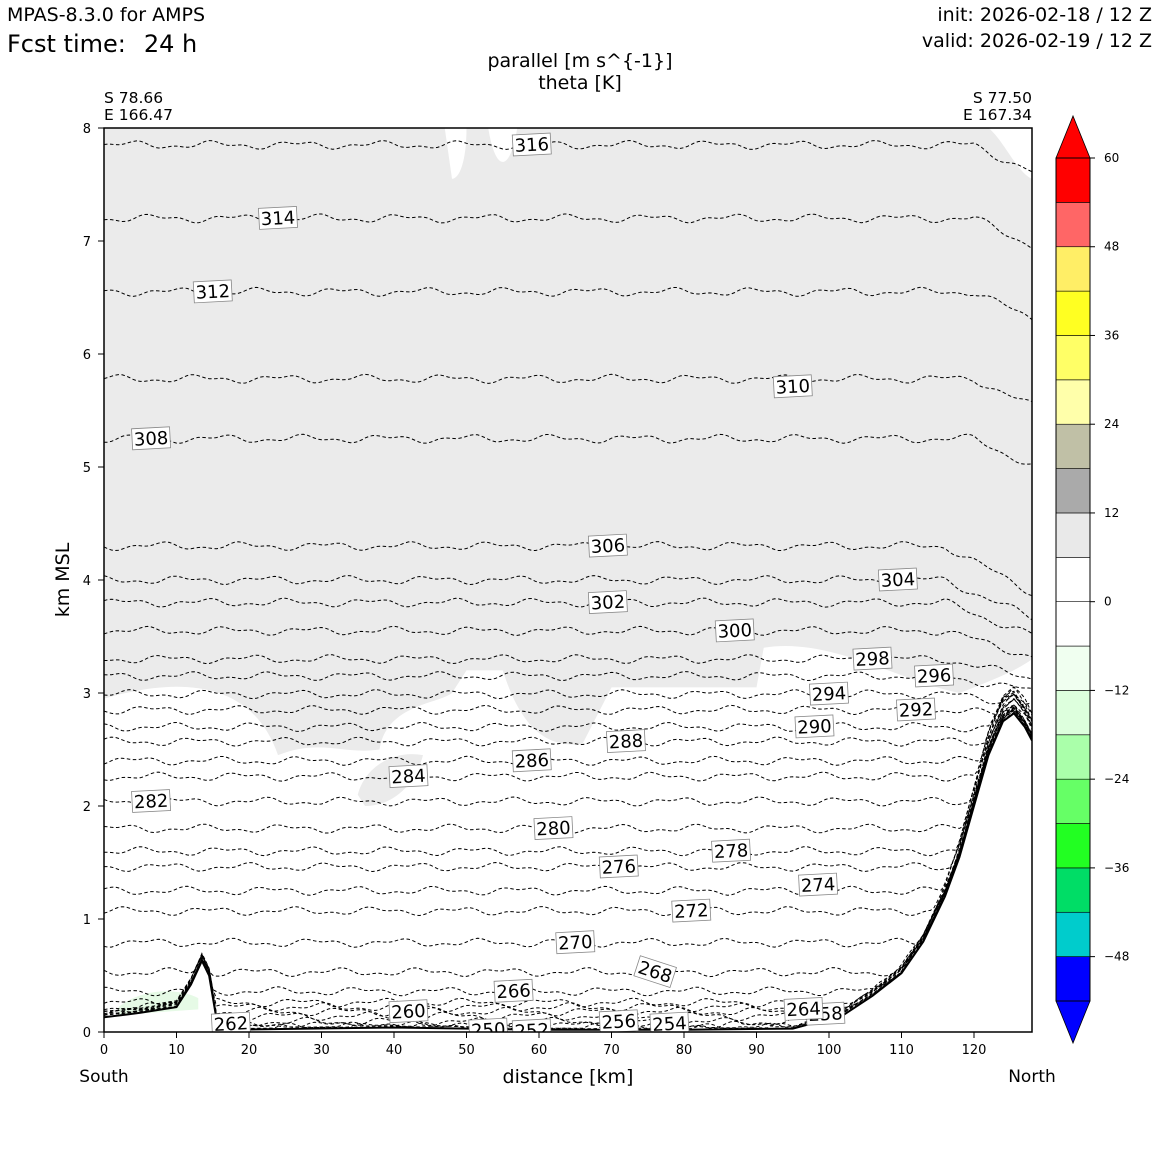 The image size is (1160, 1160). I want to click on contour-label-262: 262, so click(230, 1021).